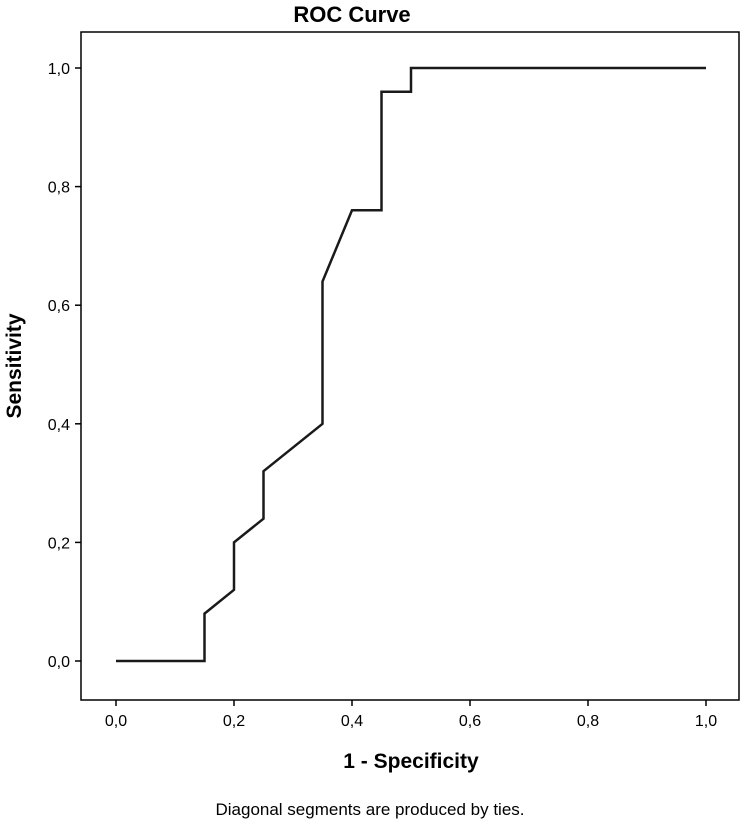 Image resolution: width=744 pixels, height=828 pixels. Describe the element at coordinates (59, 69) in the screenshot. I see `y-tick-label: 1,0` at that location.